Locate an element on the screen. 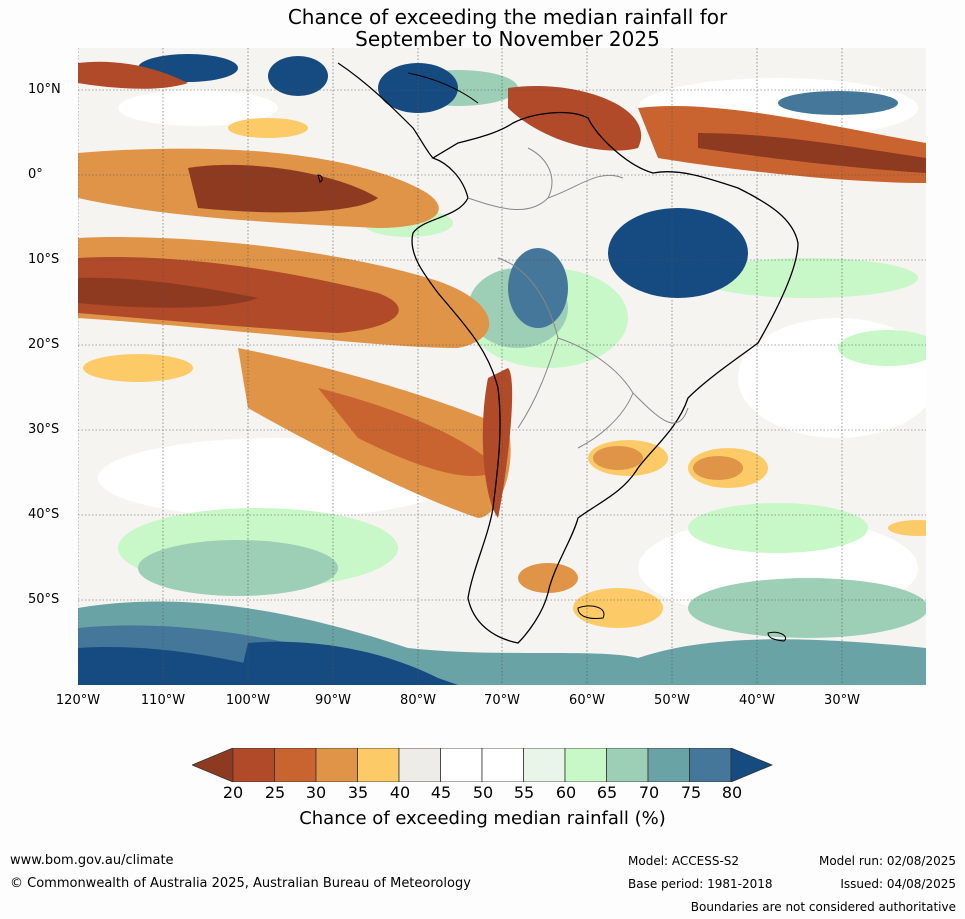 The height and width of the screenshot is (919, 965). lon-label-70w: 70°W is located at coordinates (502, 700).